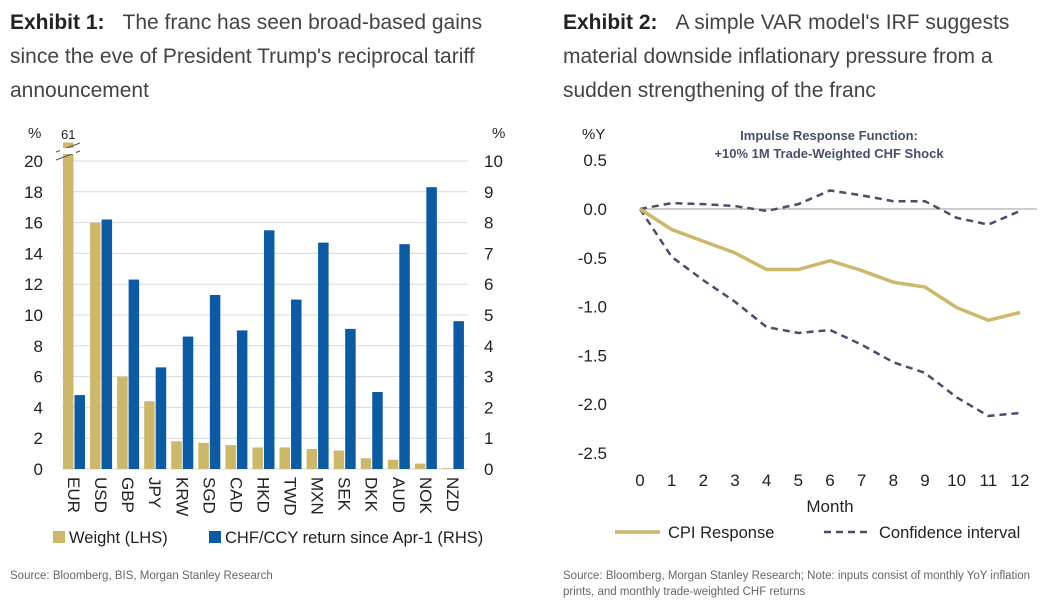  What do you see at coordinates (38, 469) in the screenshot?
I see `y-tick-left: 0` at bounding box center [38, 469].